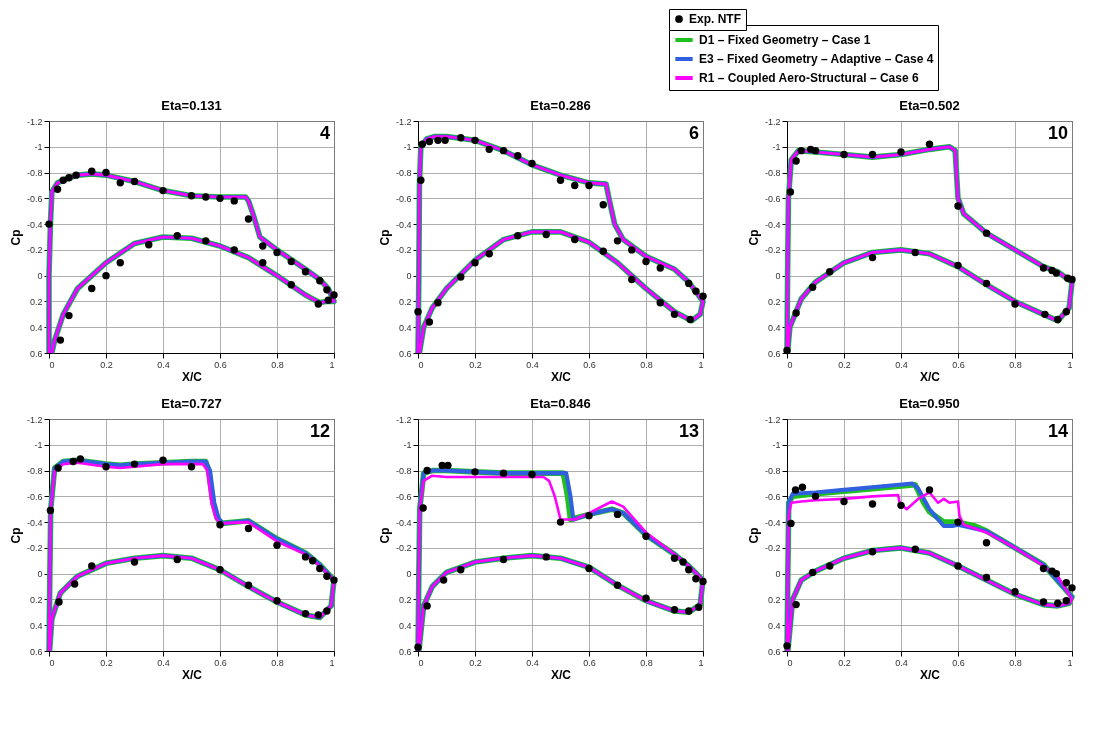 The width and height of the screenshot is (1111, 737). Describe the element at coordinates (816, 59) in the screenshot. I see `legend-label: E3 – Fixed Geometry – Adaptive – Case 4` at that location.